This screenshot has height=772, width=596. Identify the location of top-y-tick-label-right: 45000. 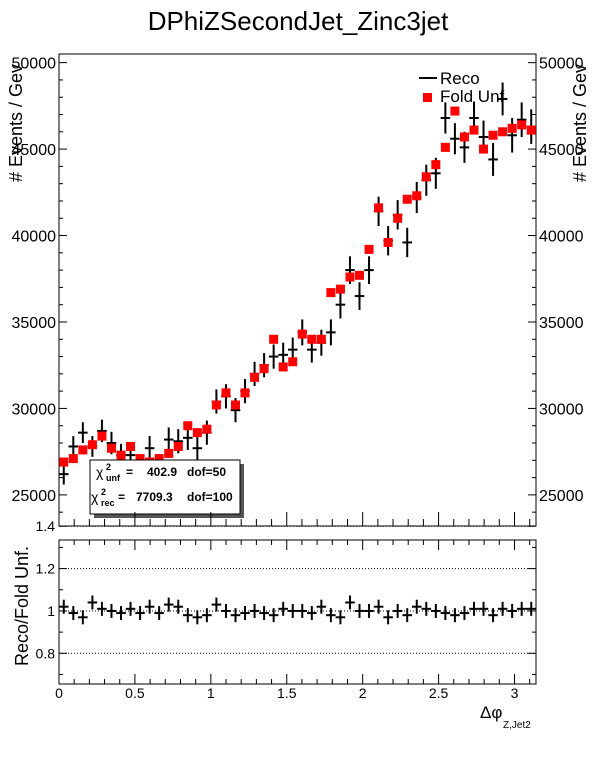
(561, 150).